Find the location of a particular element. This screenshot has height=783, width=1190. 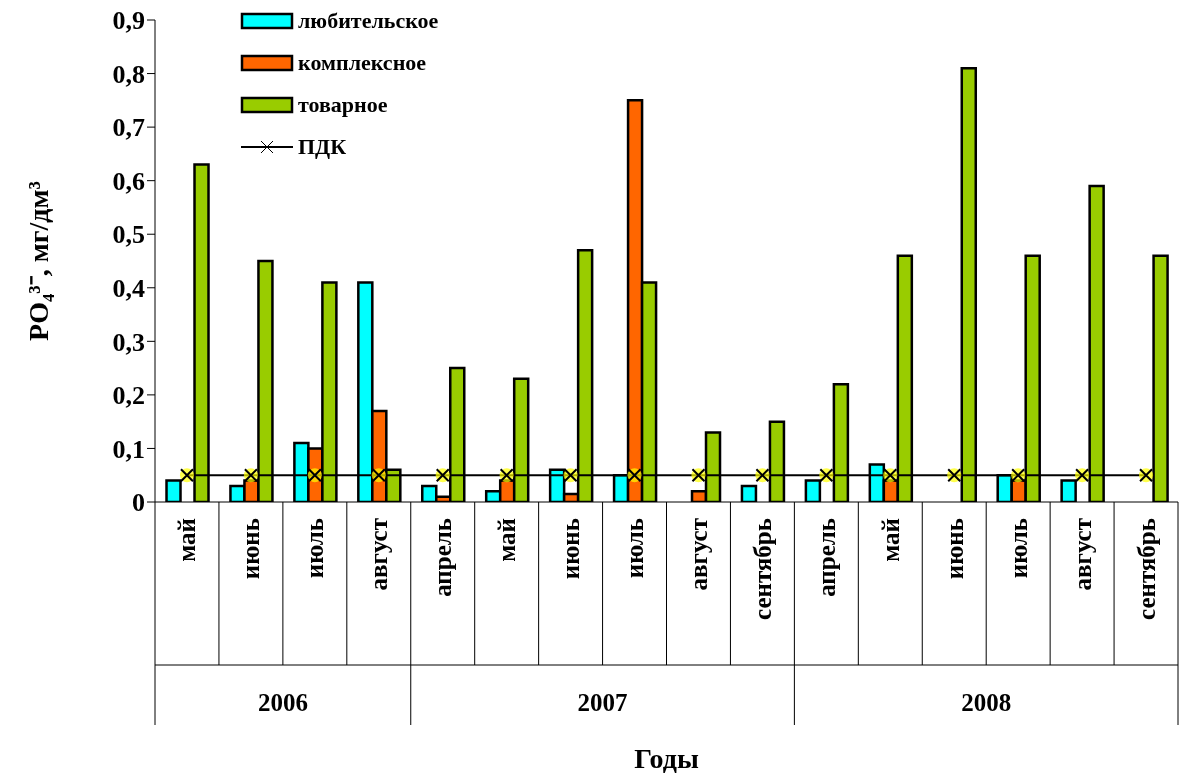

legend-label: товарное is located at coordinates (343, 105).